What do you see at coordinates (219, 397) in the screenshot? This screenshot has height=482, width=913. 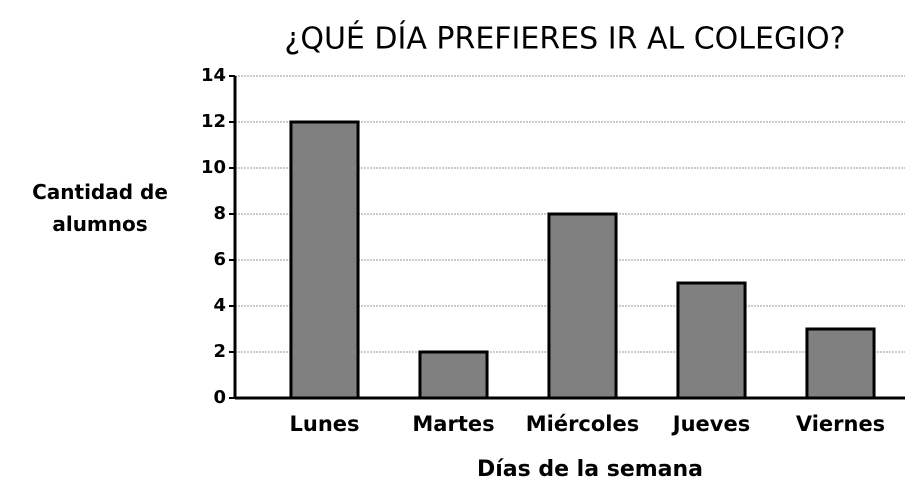 I see `y-tick-label: 0` at bounding box center [219, 397].